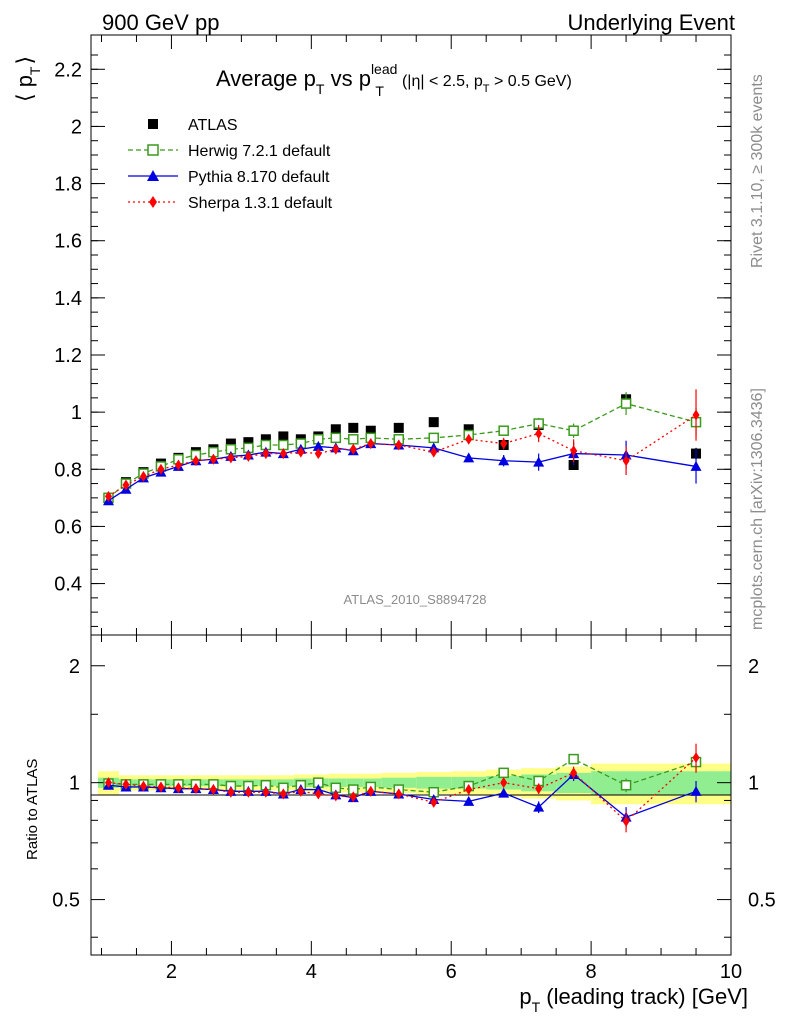 This screenshot has width=786, height=1024. What do you see at coordinates (415, 599) in the screenshot?
I see `analysis-watermark: ATLAS_2010_S8894728` at bounding box center [415, 599].